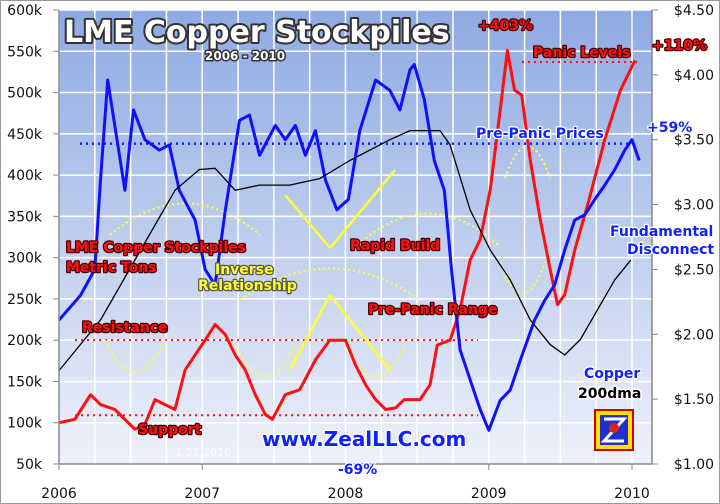 The height and width of the screenshot is (504, 720). What do you see at coordinates (505, 26) in the screenshot?
I see `annotation-pct-403: +403%` at bounding box center [505, 26].